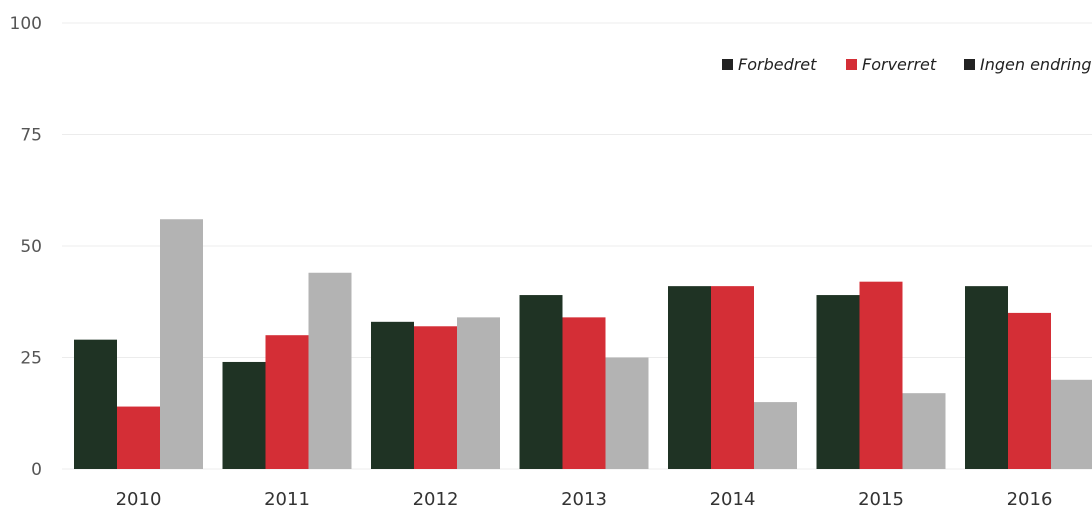  I want to click on bar-ingen-endring-2015, so click(924, 431).